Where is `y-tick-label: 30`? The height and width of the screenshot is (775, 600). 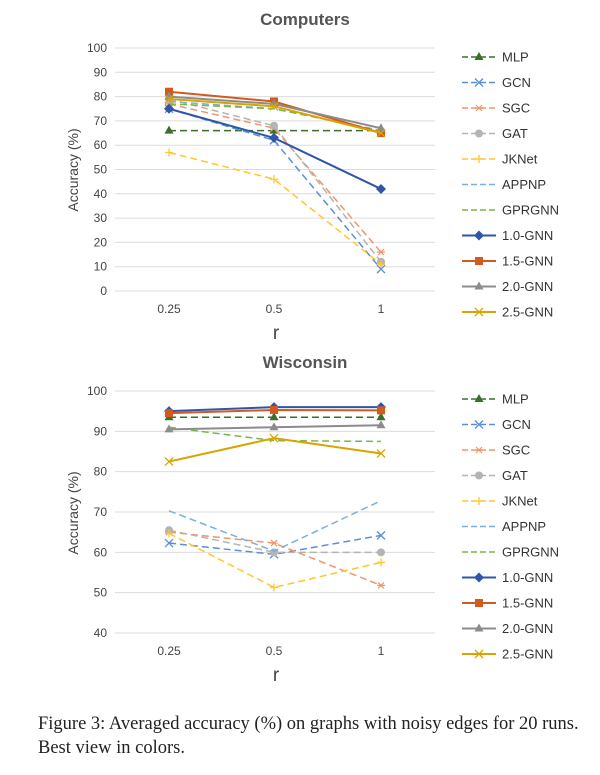
y-tick-label: 30 is located at coordinates (101, 218).